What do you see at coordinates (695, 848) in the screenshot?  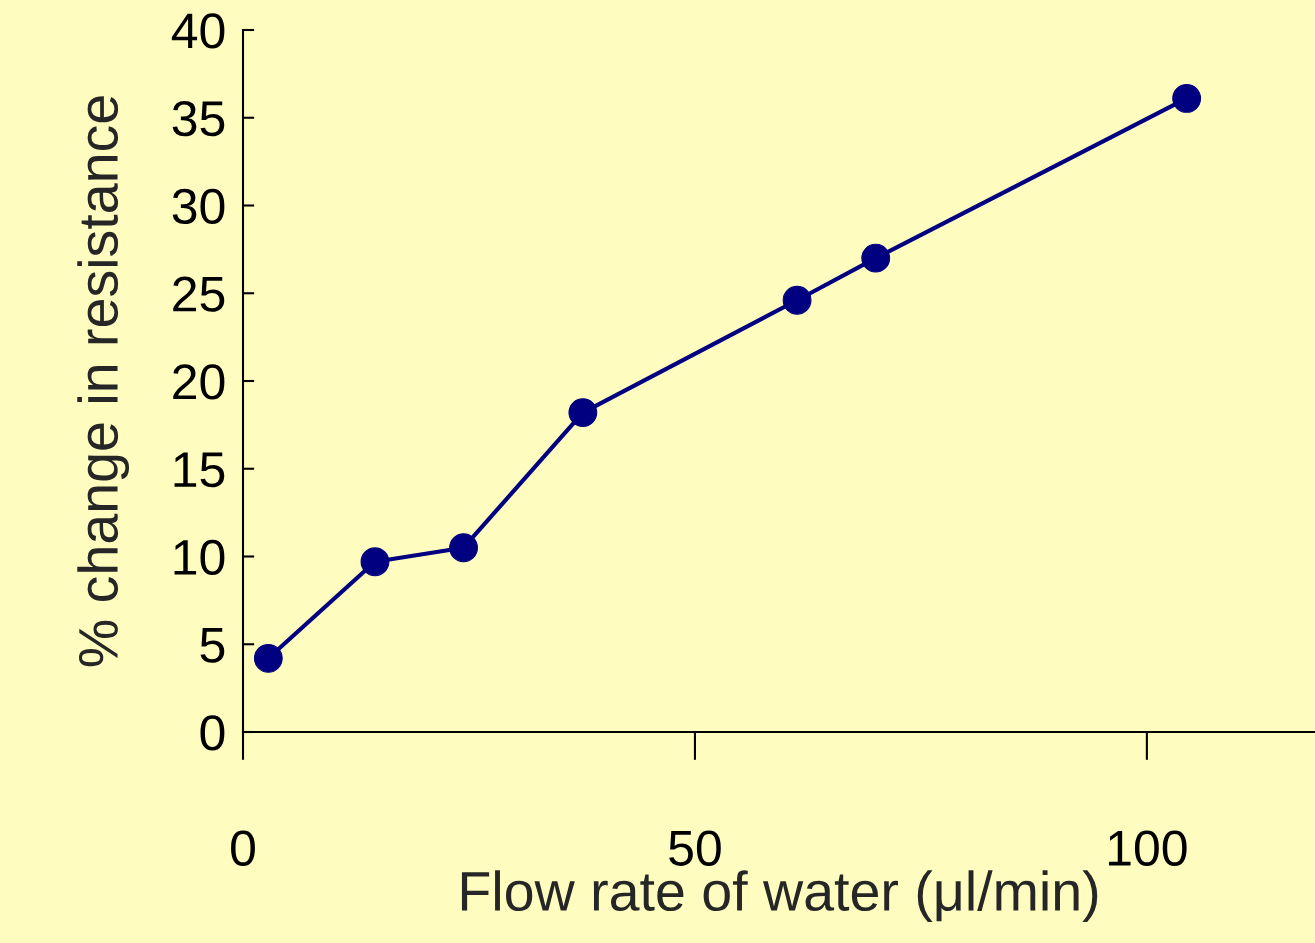 I see `x-tick-label: 50` at bounding box center [695, 848].